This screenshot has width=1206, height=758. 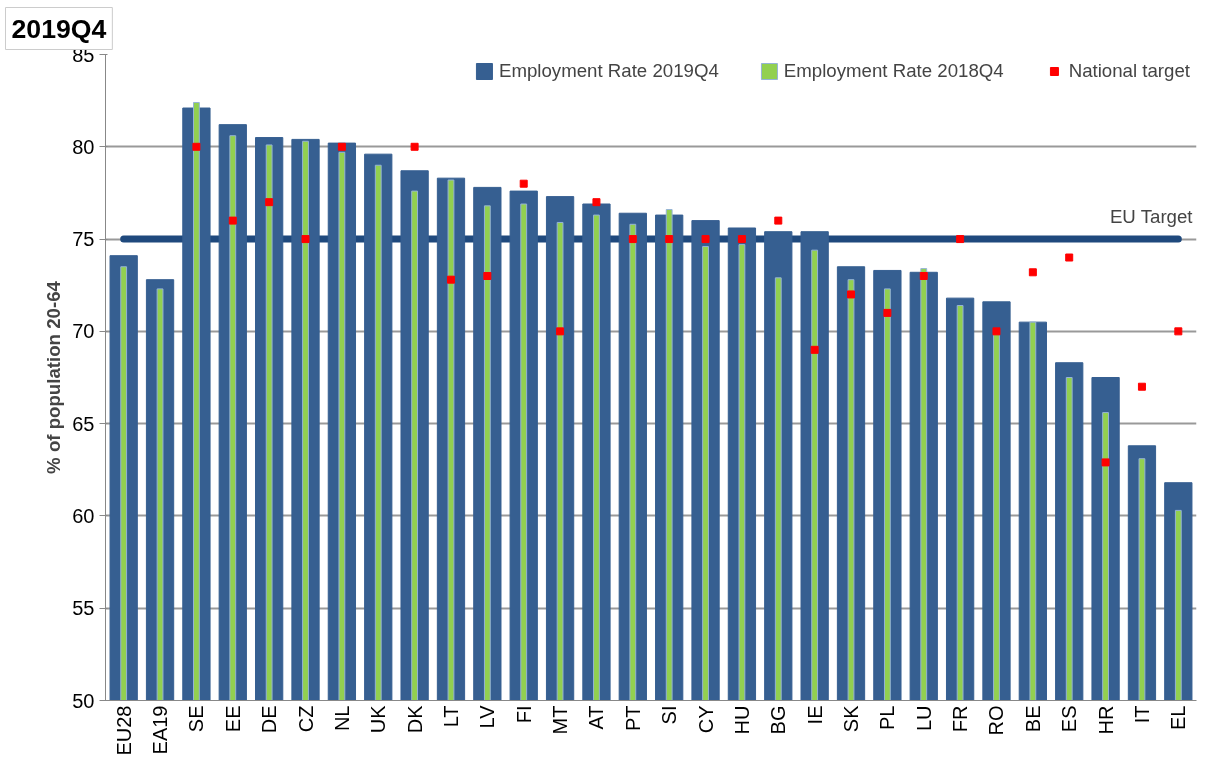 I want to click on x-tick-label: NL, so click(x=341, y=718).